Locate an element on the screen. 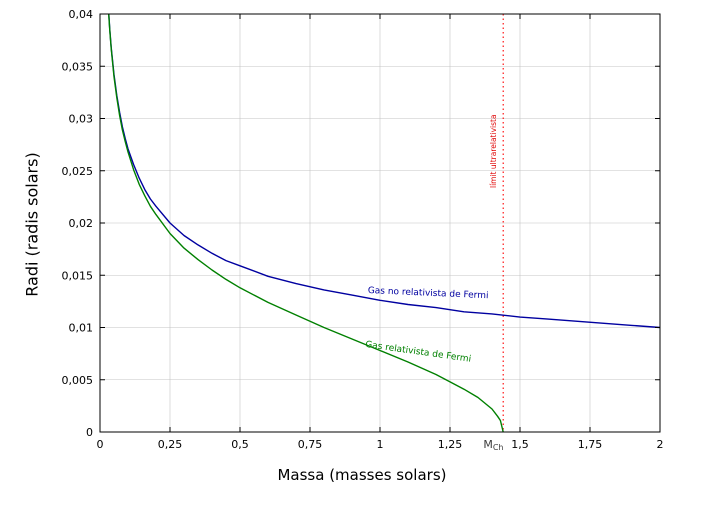 Image resolution: width=724 pixels, height=512 pixels. y-tick-label: 0,035 is located at coordinates (78, 66).